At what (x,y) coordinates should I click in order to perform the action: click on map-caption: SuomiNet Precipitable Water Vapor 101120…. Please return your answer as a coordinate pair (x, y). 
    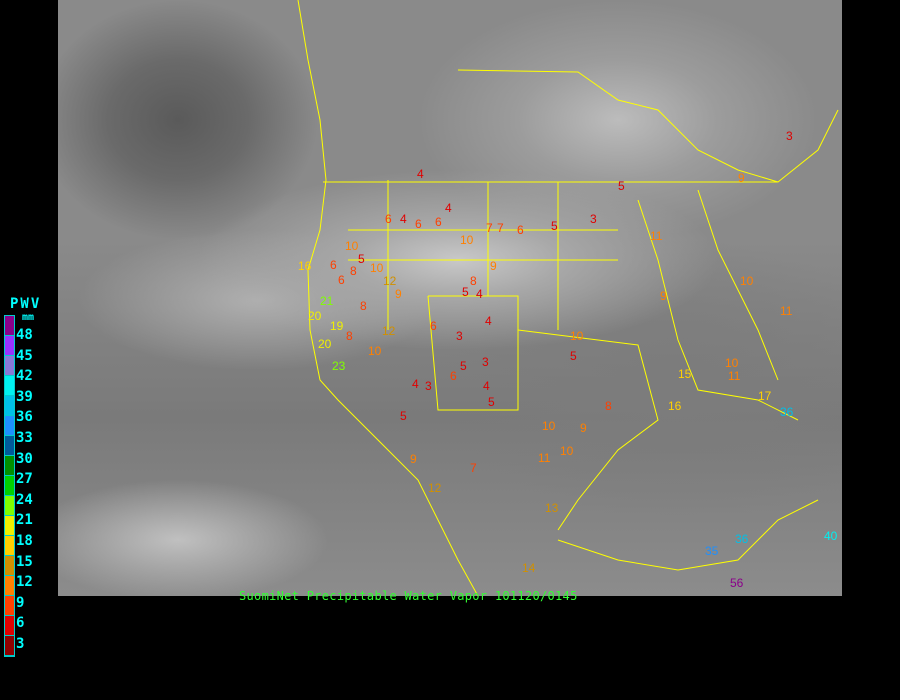
    Looking at the image, I should click on (408, 596).